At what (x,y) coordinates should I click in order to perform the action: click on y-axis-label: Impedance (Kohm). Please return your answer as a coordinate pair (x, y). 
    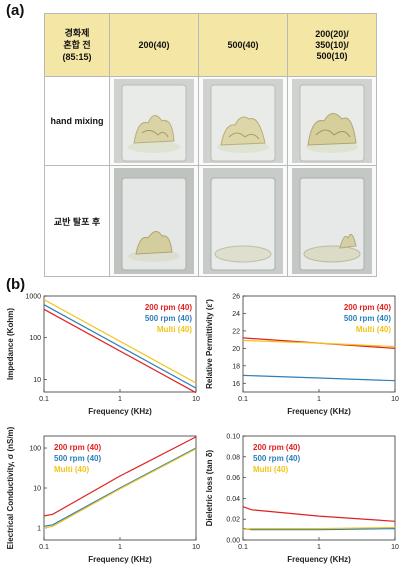
    Looking at the image, I should click on (10, 344).